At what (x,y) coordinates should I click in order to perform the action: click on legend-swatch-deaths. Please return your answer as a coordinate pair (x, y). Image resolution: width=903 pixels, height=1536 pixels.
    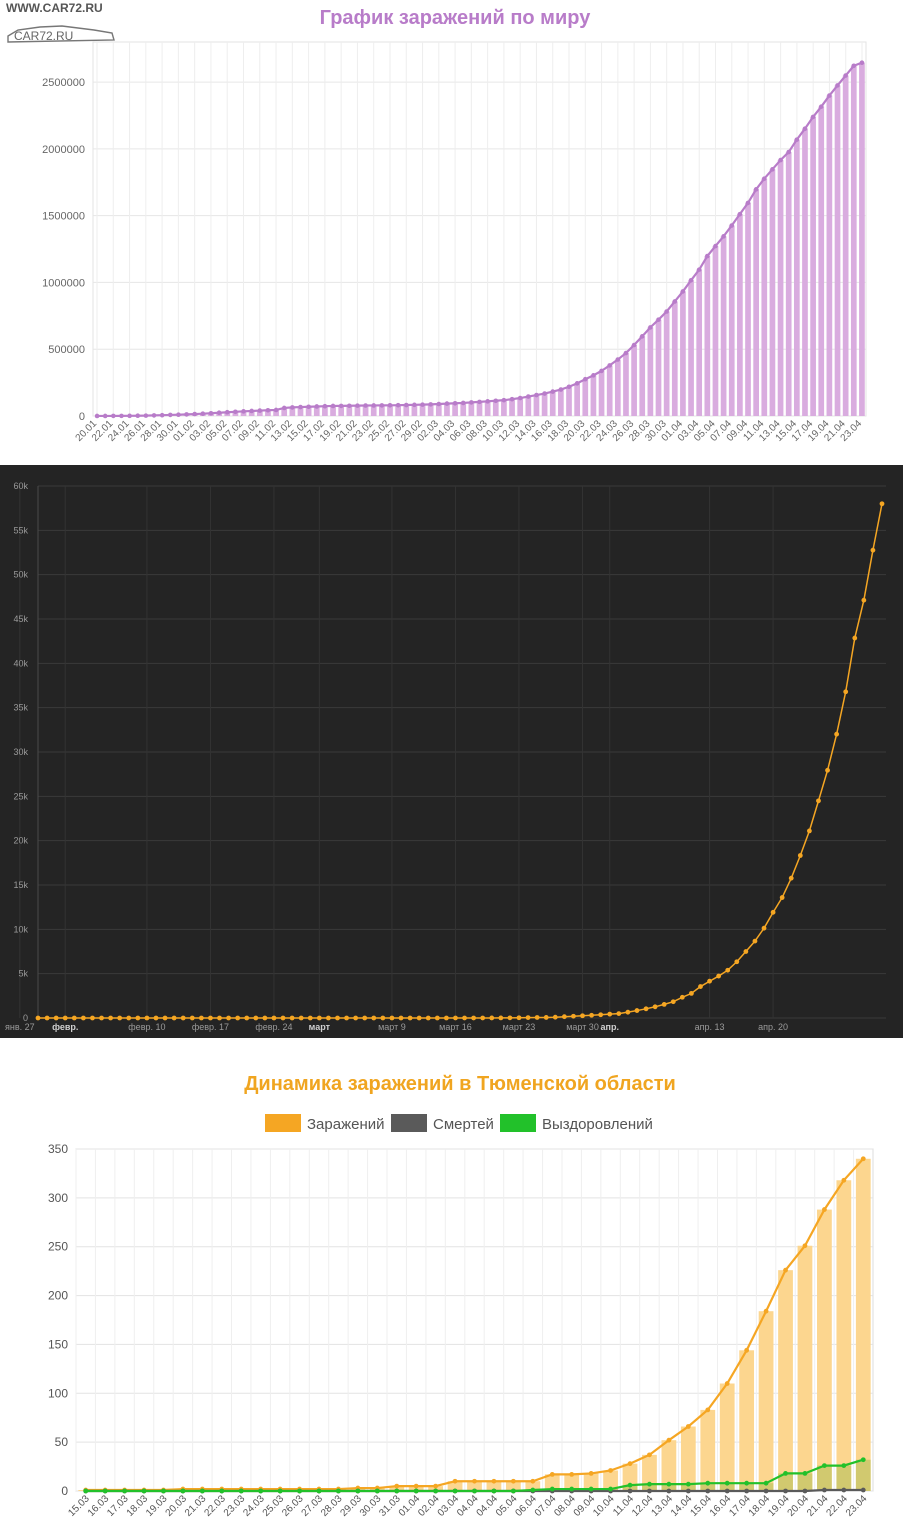
    Looking at the image, I should click on (409, 1123).